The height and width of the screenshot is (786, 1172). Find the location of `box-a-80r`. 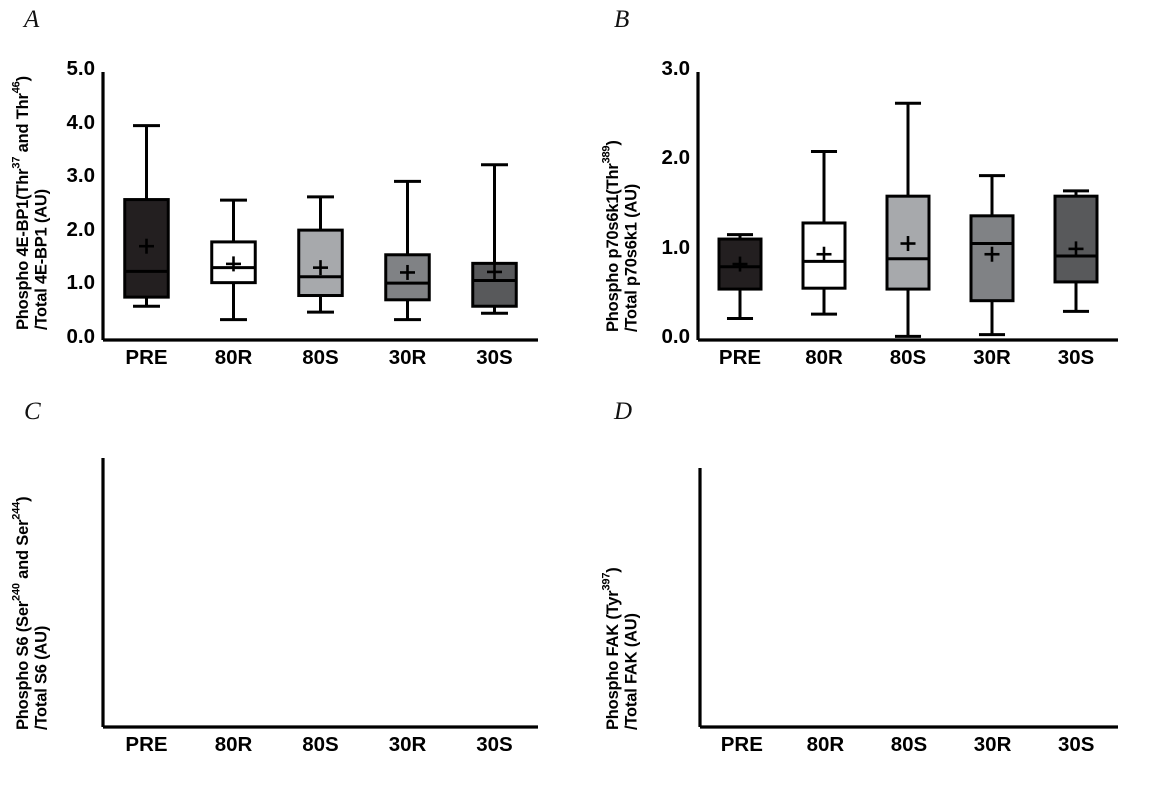

box-a-80r is located at coordinates (233, 260).